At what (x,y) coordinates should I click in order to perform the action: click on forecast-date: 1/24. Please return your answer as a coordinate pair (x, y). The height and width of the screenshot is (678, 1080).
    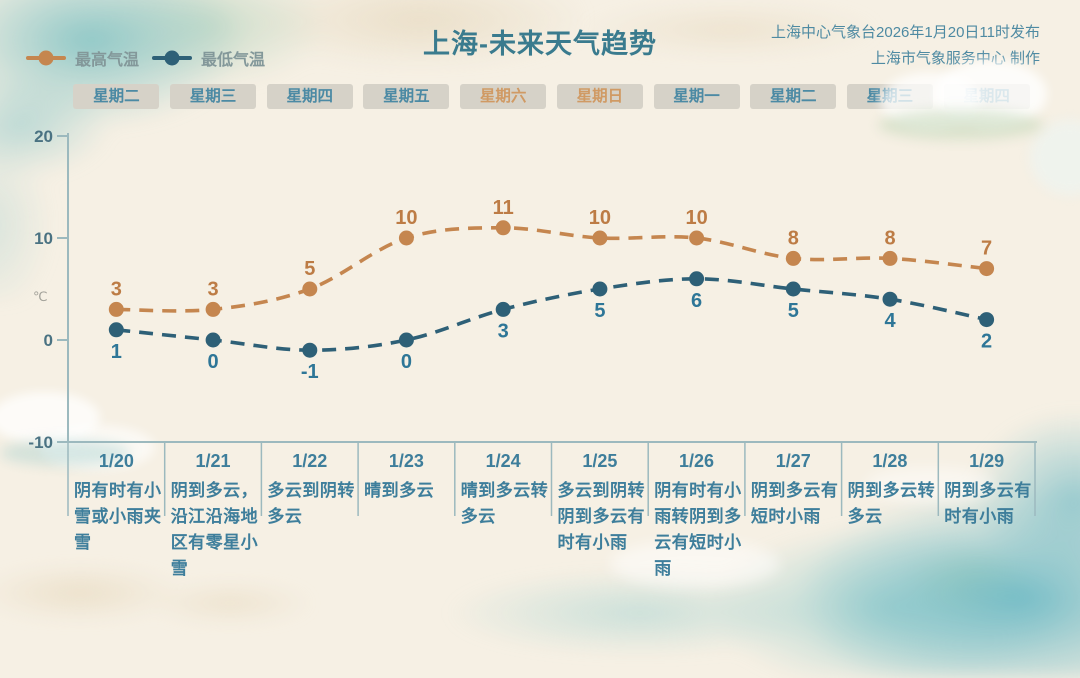
    Looking at the image, I should click on (503, 461).